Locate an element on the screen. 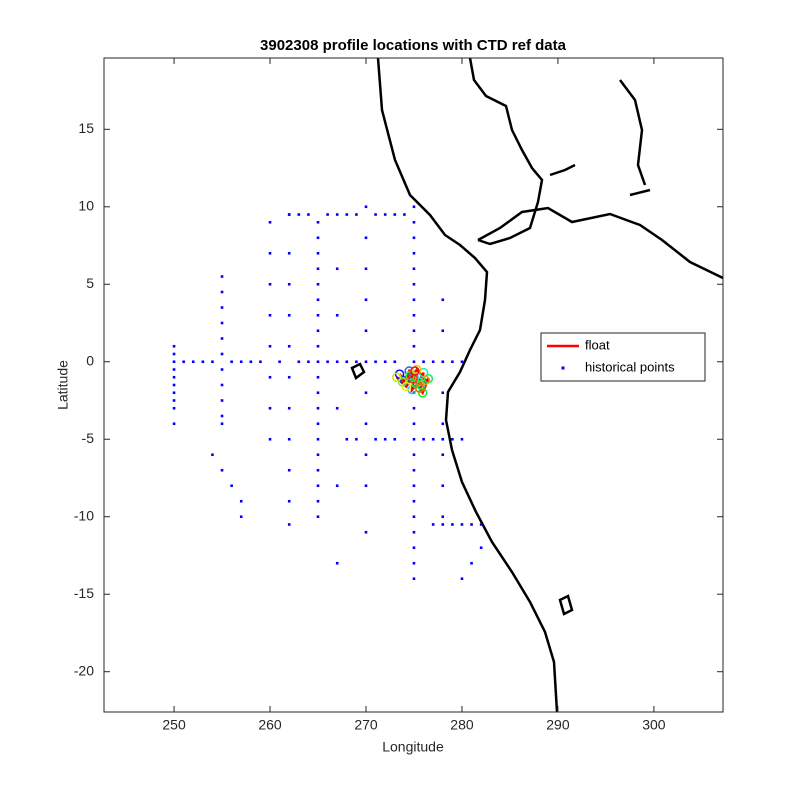 Image resolution: width=800 pixels, height=805 pixels. legend-swatch is located at coordinates (563, 368).